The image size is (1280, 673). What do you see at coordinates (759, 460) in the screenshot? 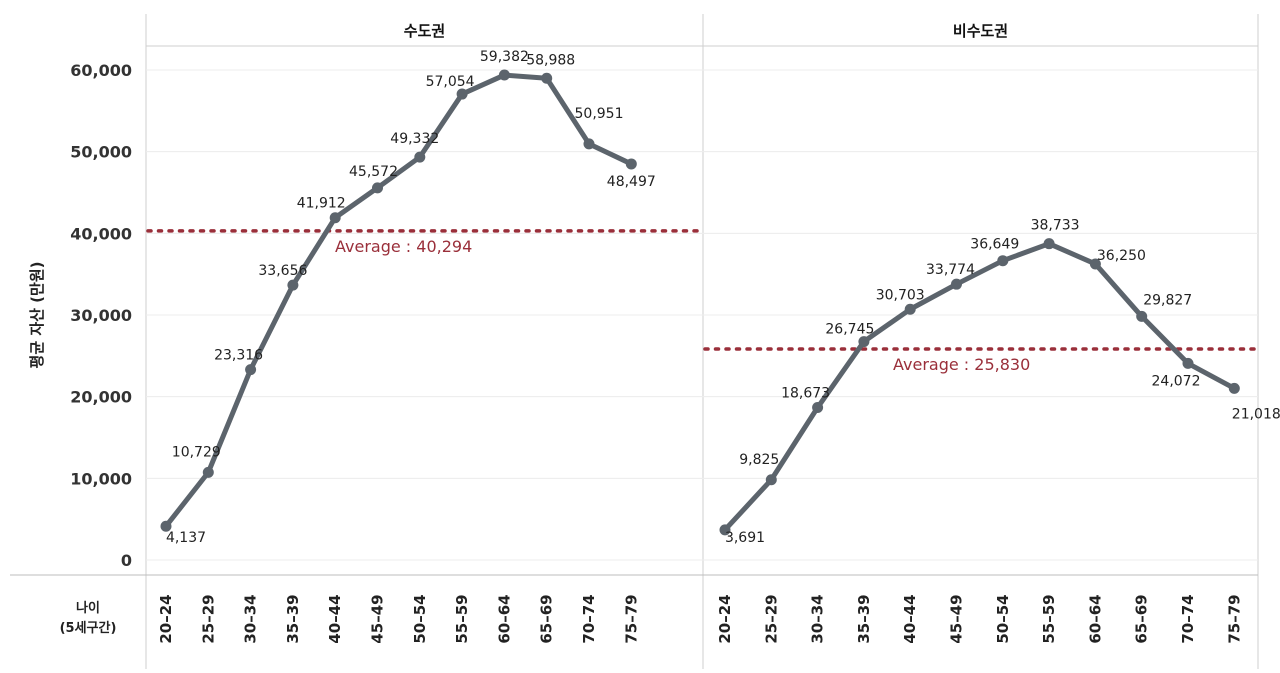
I see `data-label: 9,825` at bounding box center [759, 460].